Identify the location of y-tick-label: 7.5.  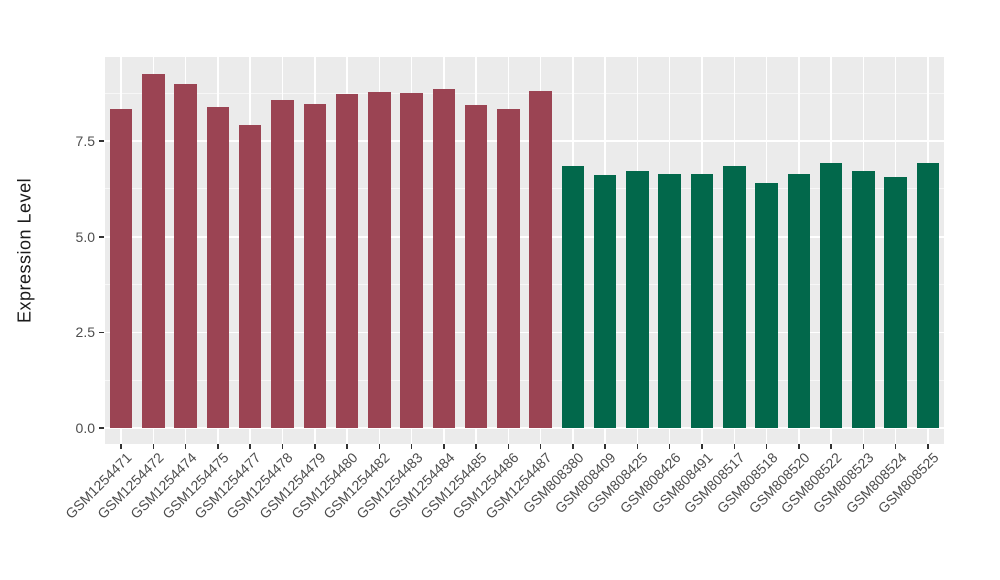
(85, 141).